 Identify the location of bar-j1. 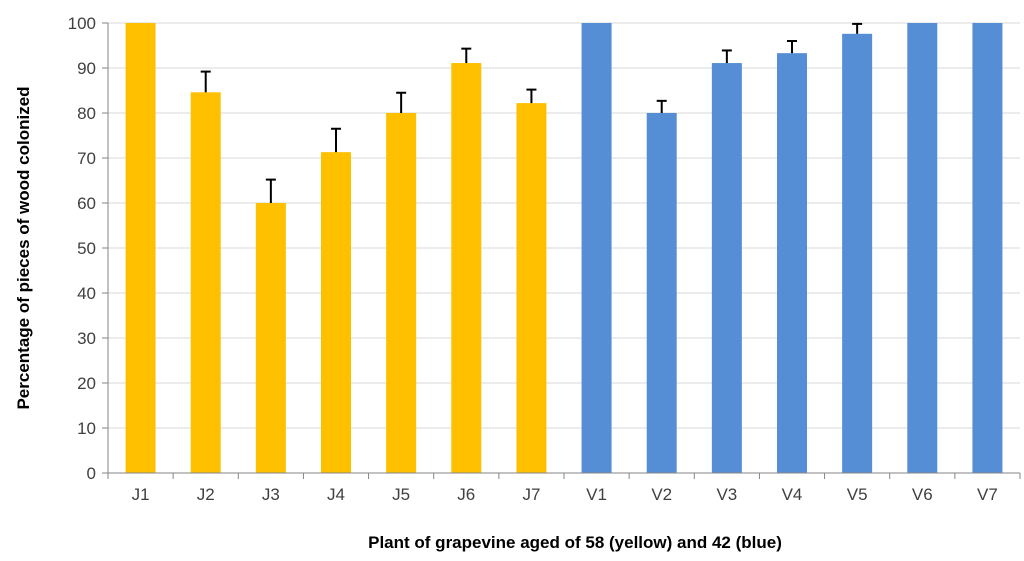
(140, 248).